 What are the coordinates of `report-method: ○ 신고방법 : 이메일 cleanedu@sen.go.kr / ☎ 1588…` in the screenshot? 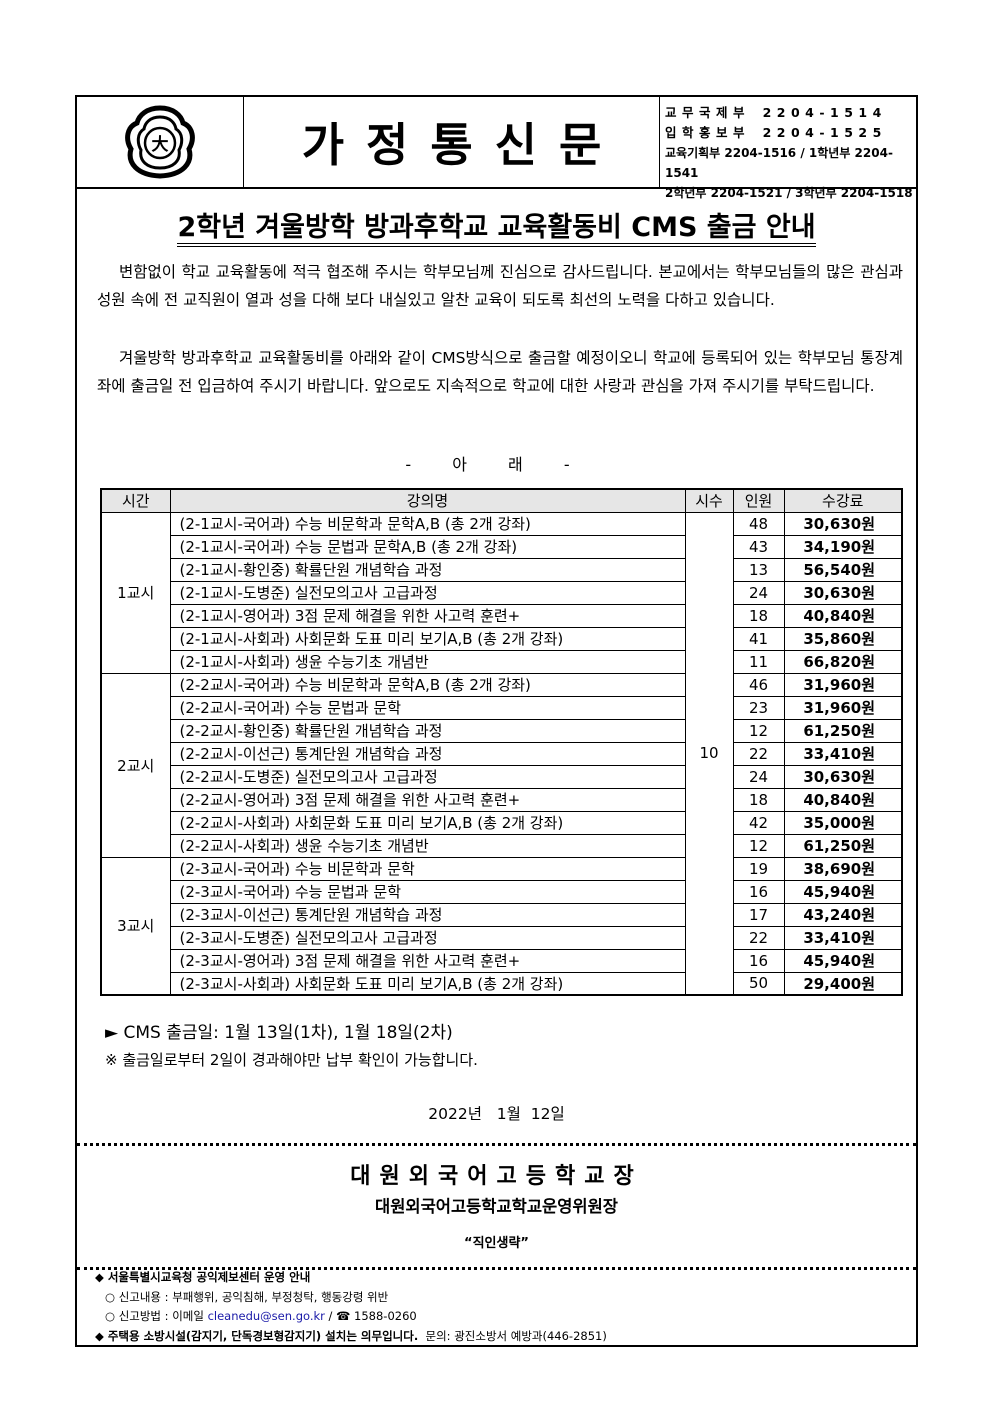 It's located at (261, 1316).